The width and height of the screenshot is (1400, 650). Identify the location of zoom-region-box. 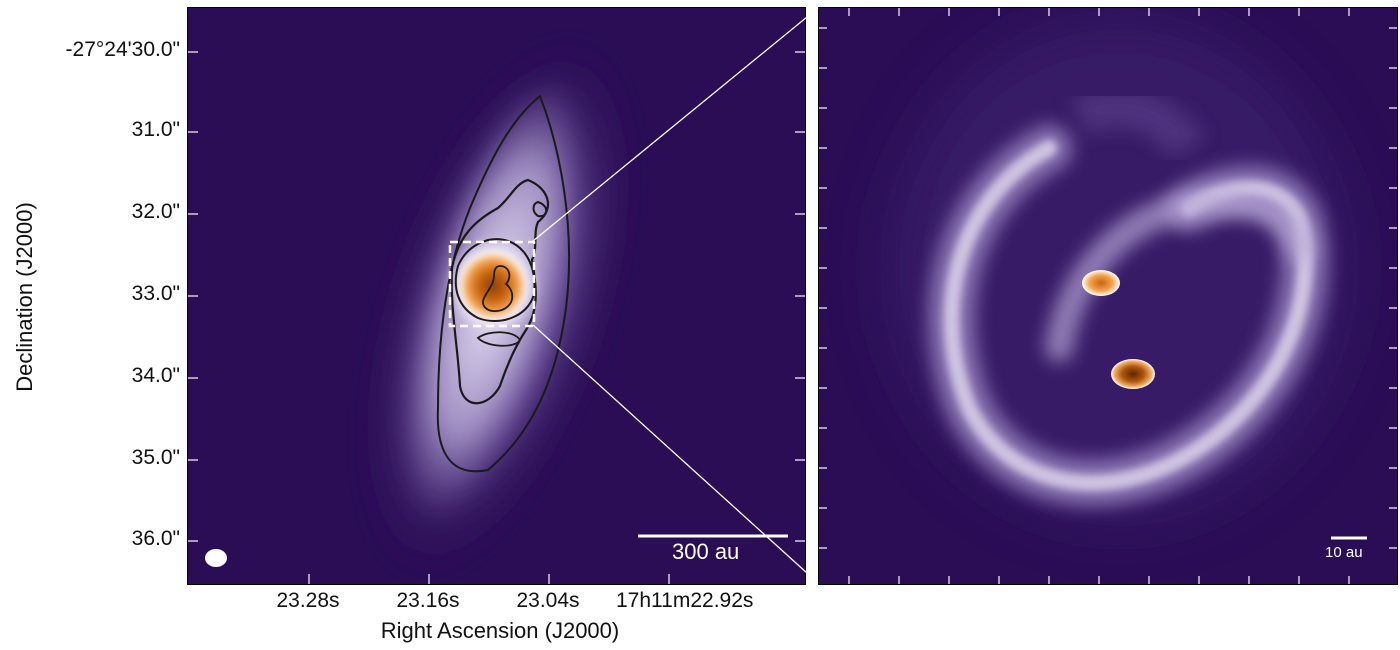
(492, 284).